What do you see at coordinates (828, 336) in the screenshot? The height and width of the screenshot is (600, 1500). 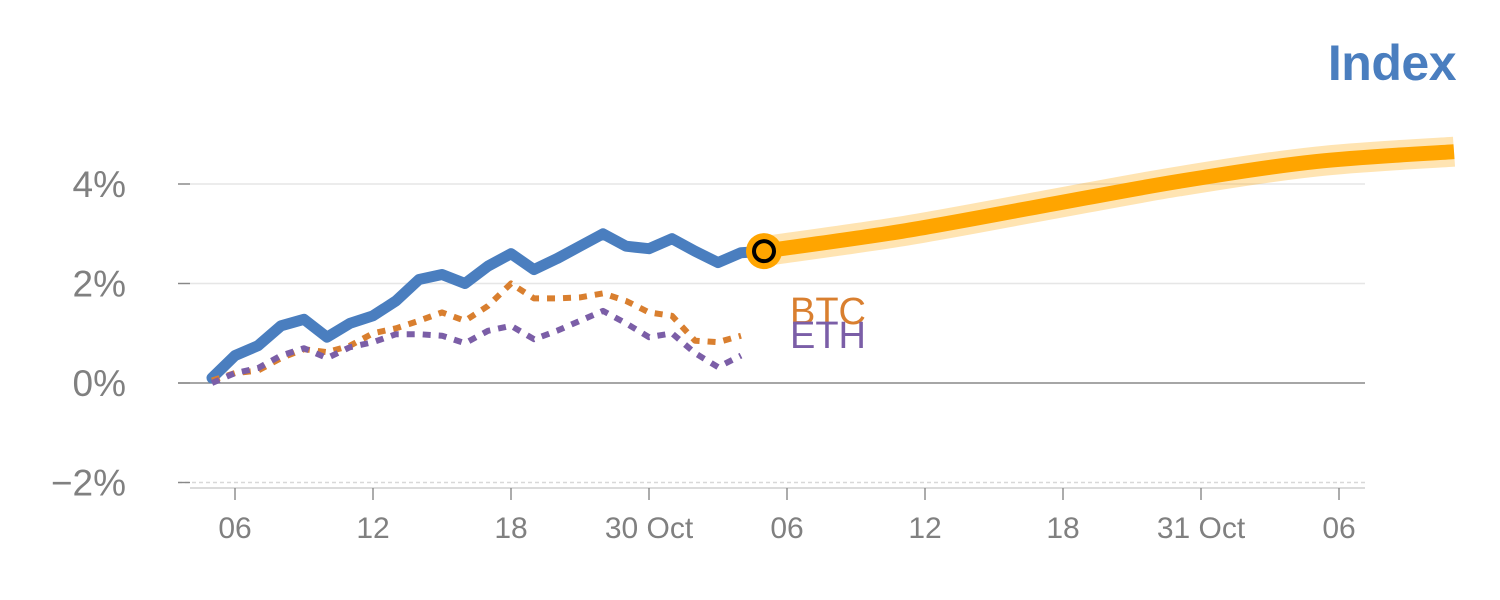 I see `eth-series-label: ETH` at bounding box center [828, 336].